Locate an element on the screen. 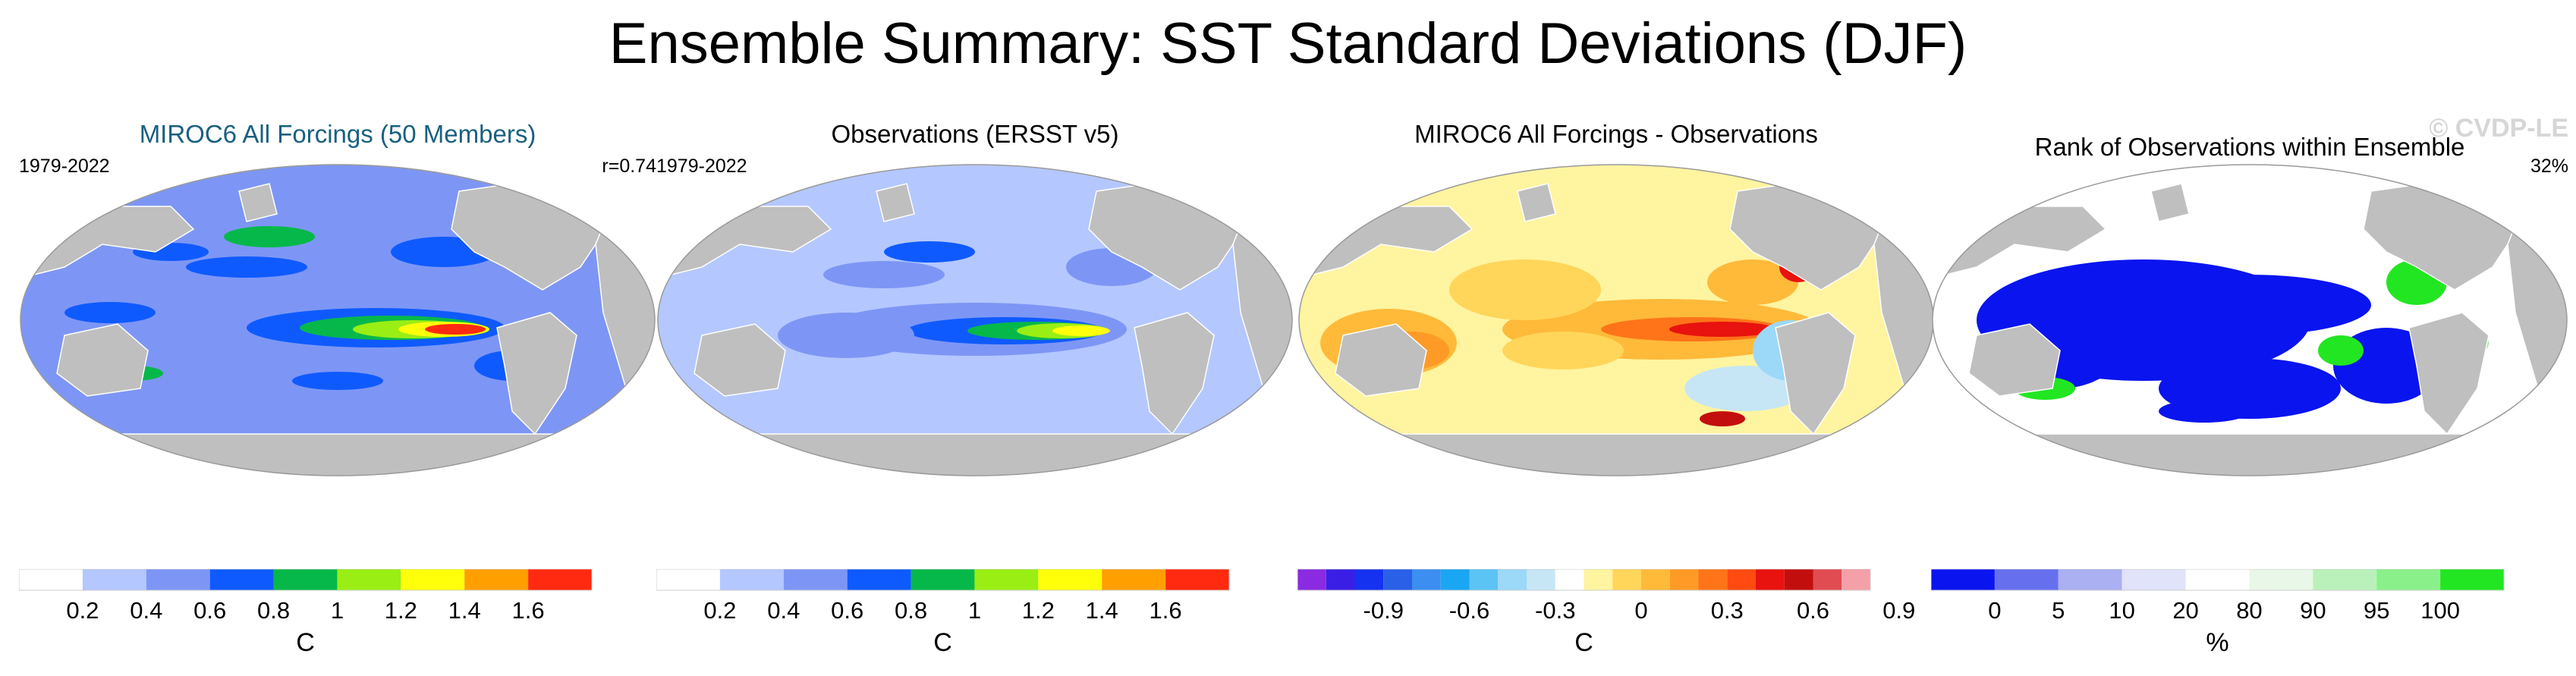 The width and height of the screenshot is (2576, 676). colorbar-tick-label: 0 is located at coordinates (1994, 610).